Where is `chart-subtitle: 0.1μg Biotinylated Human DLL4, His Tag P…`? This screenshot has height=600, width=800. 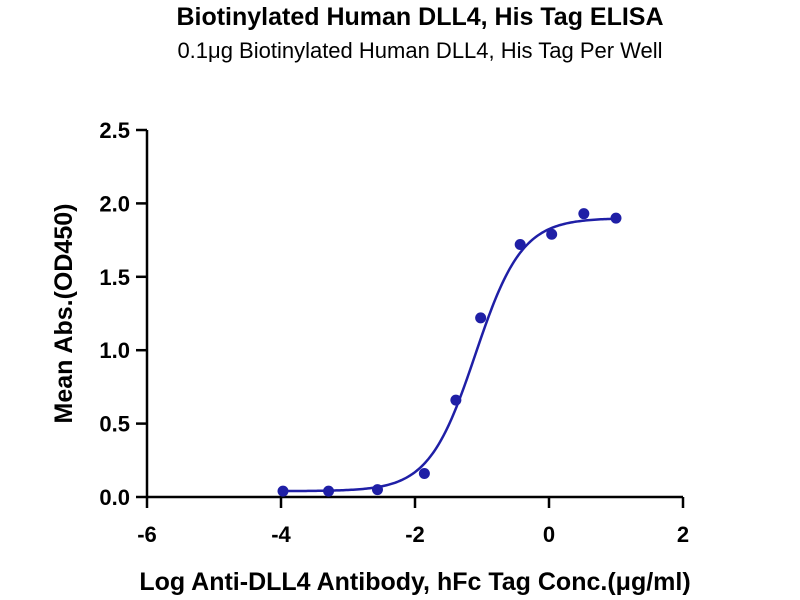 chart-subtitle: 0.1μg Biotinylated Human DLL4, His Tag P… is located at coordinates (420, 50).